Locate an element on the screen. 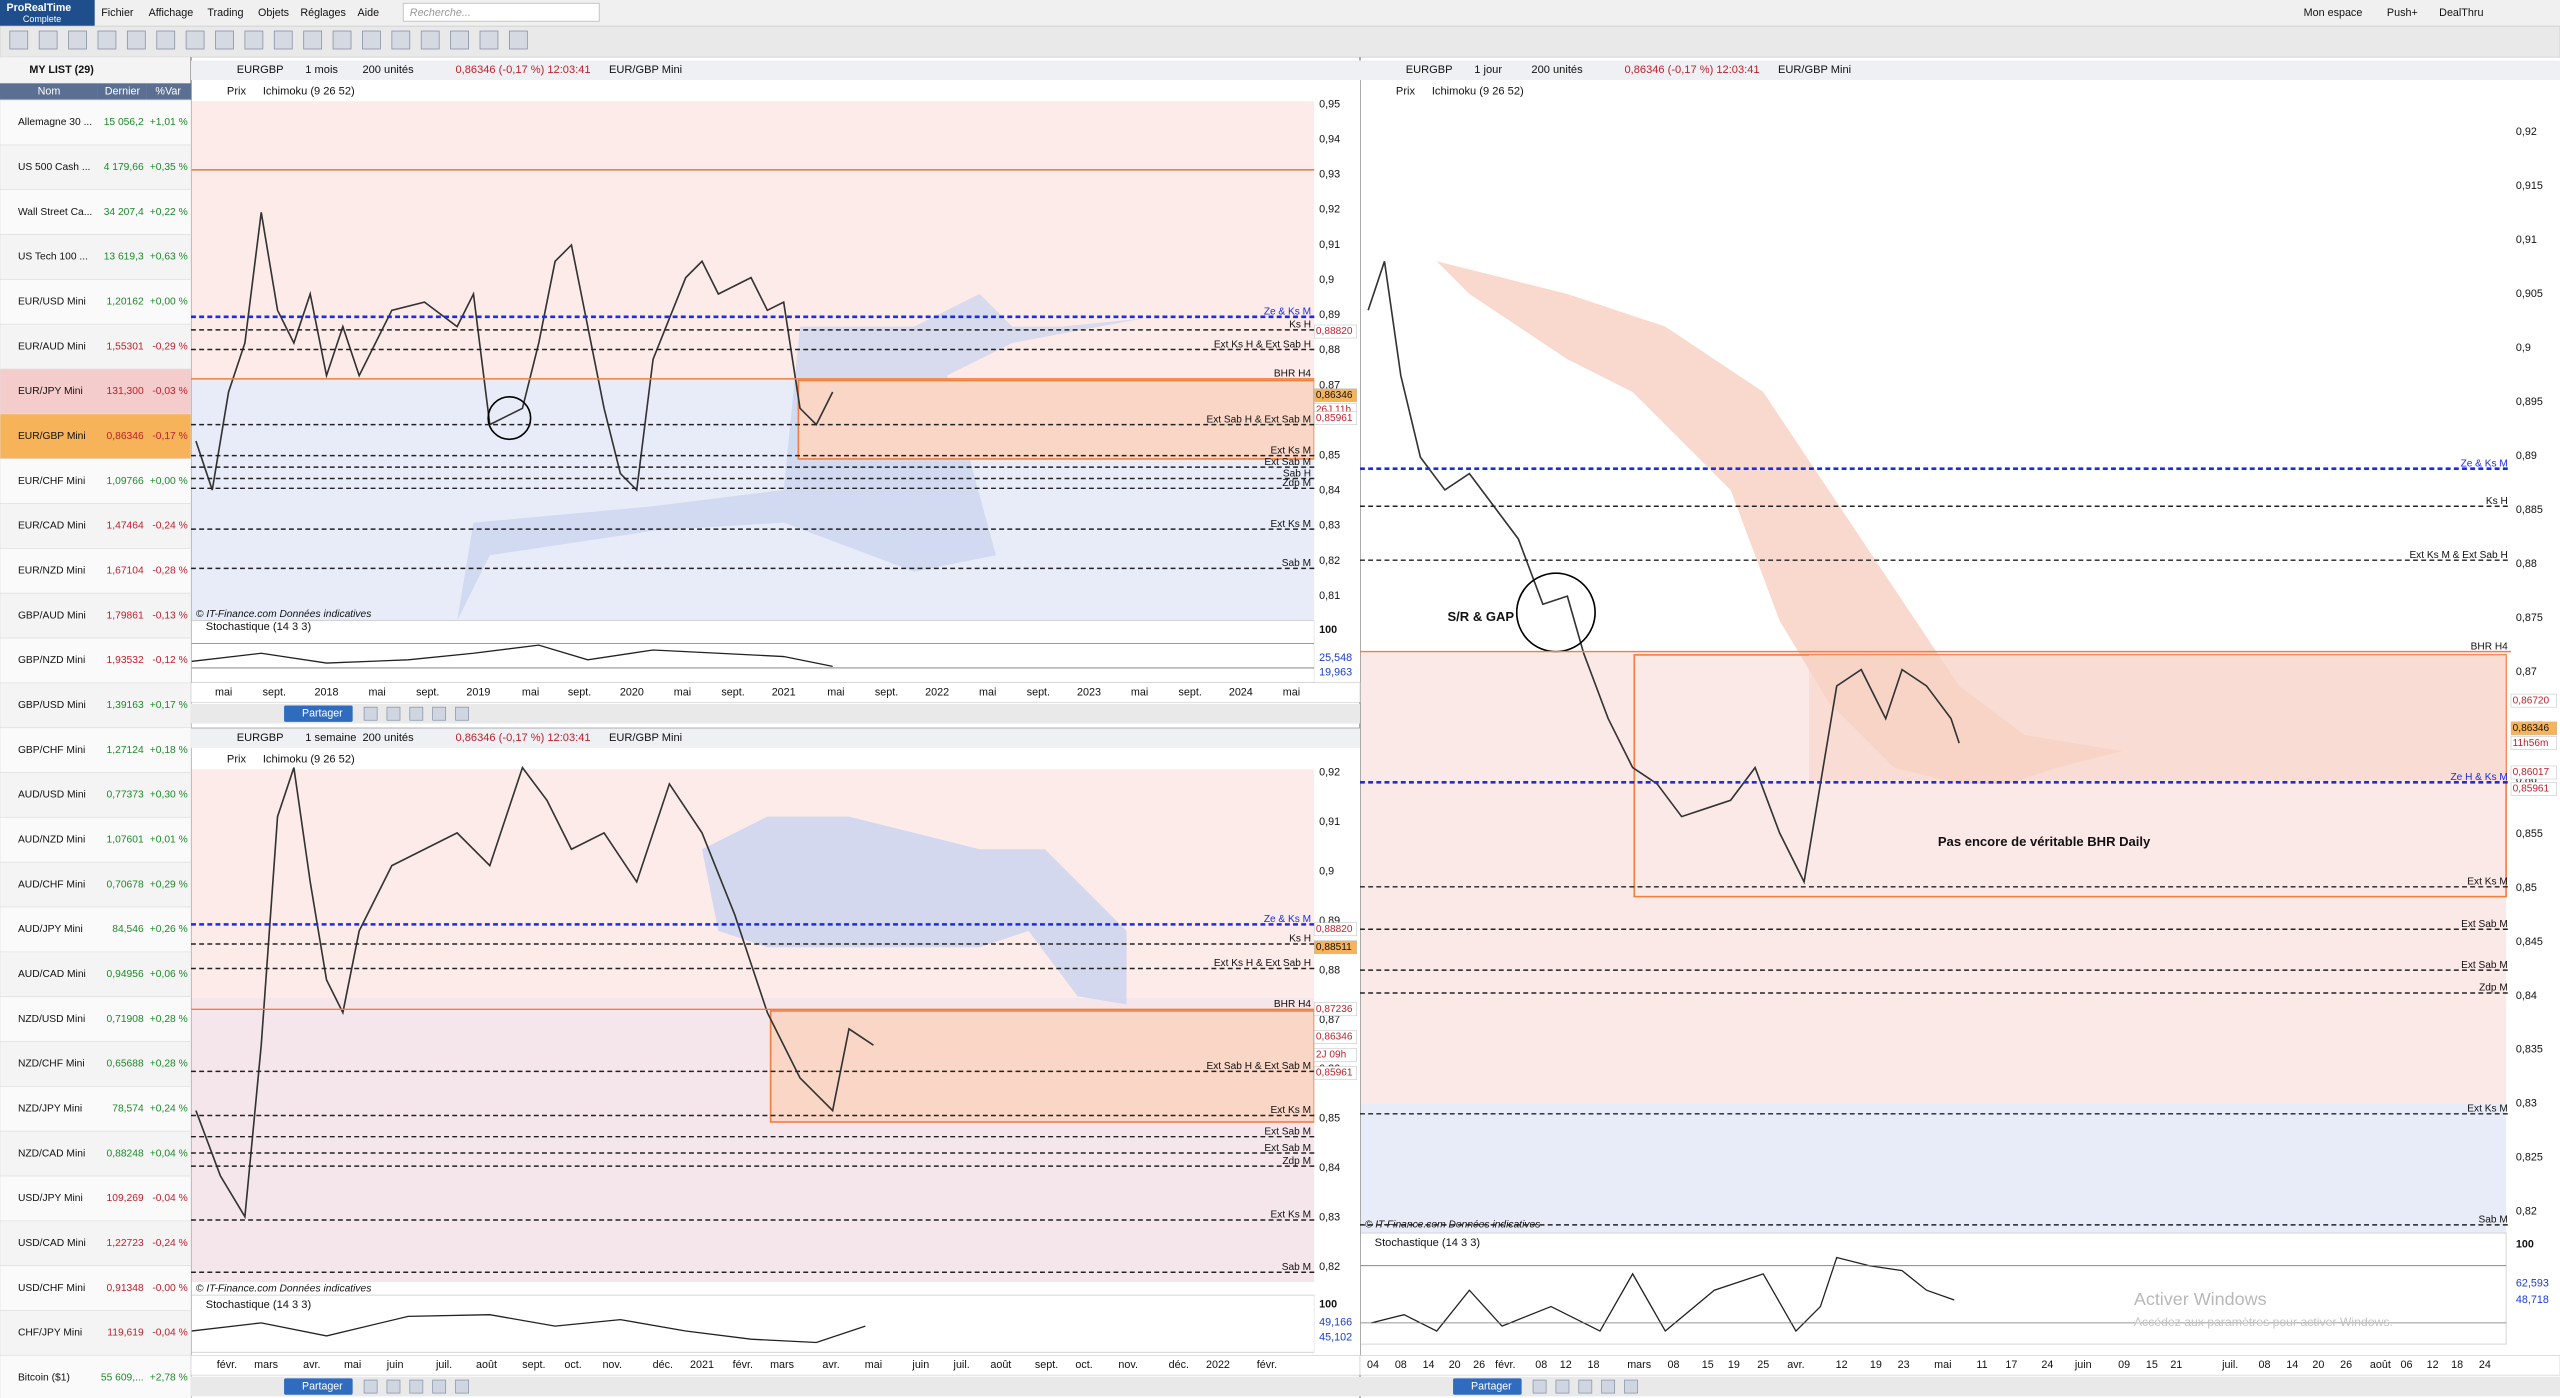  timeframe: 1 semaine is located at coordinates (330, 738).